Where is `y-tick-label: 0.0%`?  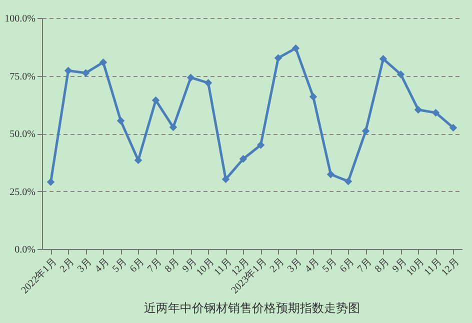 y-tick-label: 0.0% is located at coordinates (25, 250).